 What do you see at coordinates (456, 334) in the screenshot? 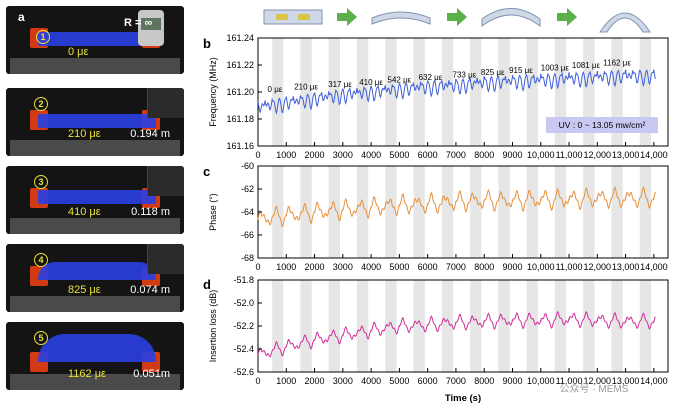
I see `series-insertion-loss` at bounding box center [456, 334].